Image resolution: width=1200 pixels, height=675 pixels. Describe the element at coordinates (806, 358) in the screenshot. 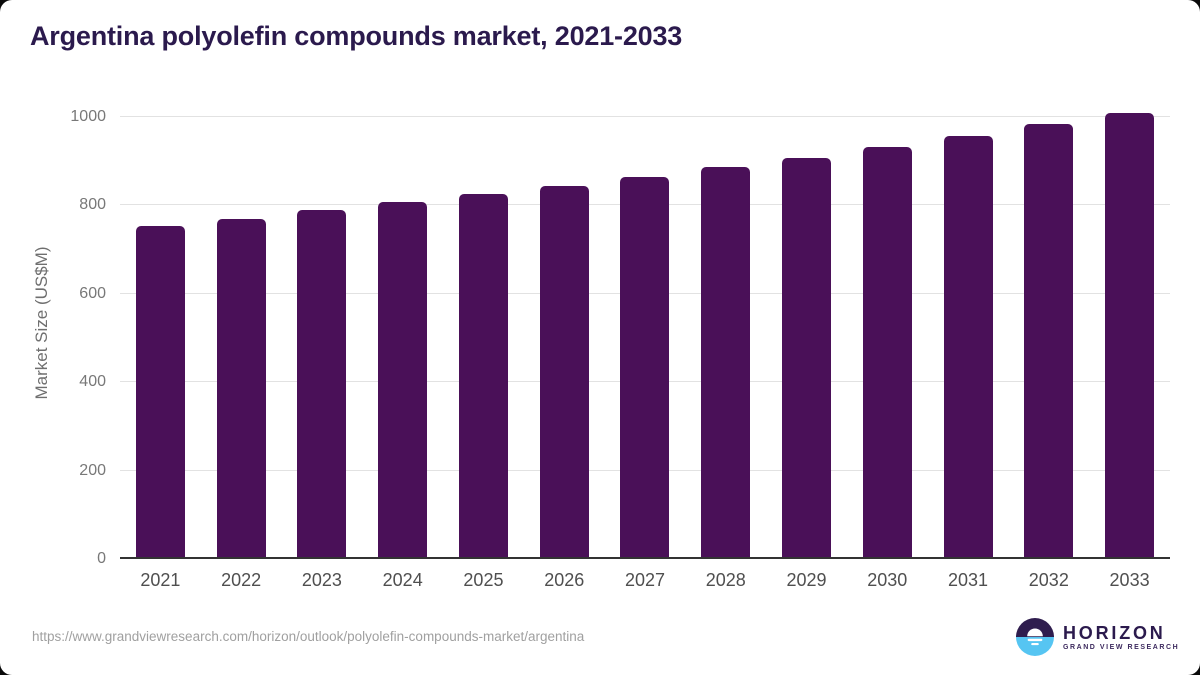

I see `bar-2029` at that location.